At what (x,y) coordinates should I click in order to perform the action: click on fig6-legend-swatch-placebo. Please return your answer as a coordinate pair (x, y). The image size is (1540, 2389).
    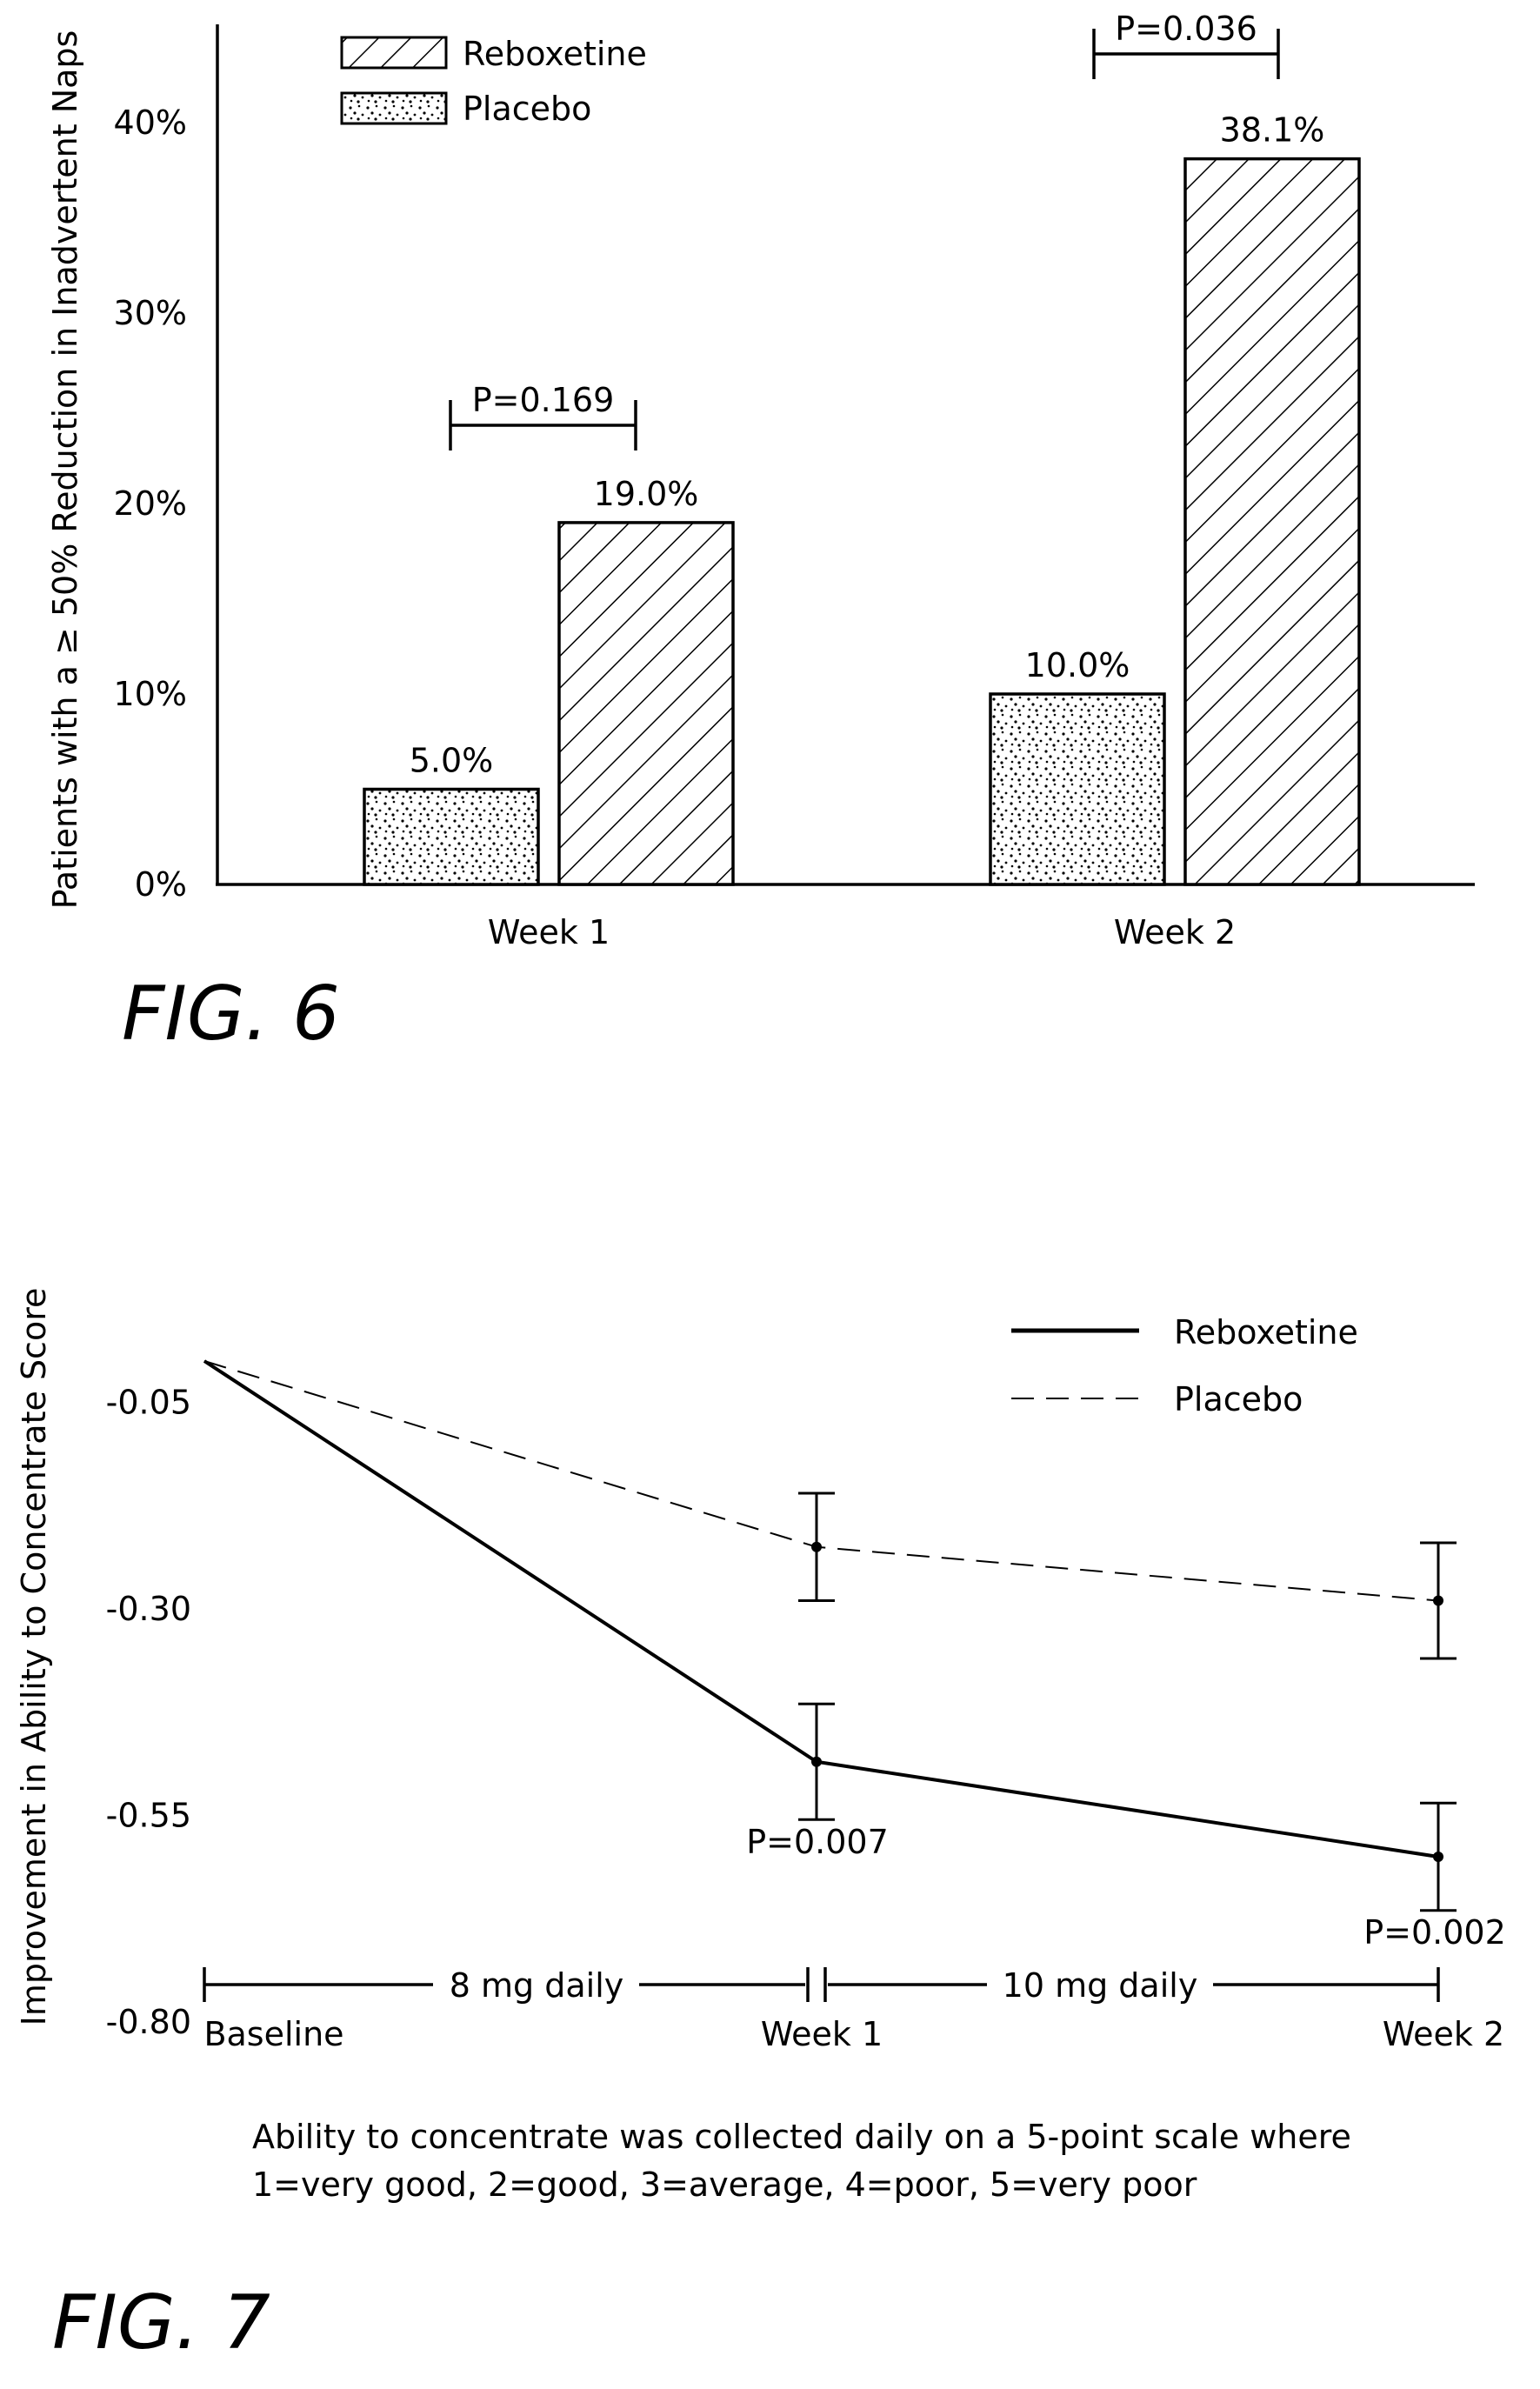
    Looking at the image, I should click on (394, 108).